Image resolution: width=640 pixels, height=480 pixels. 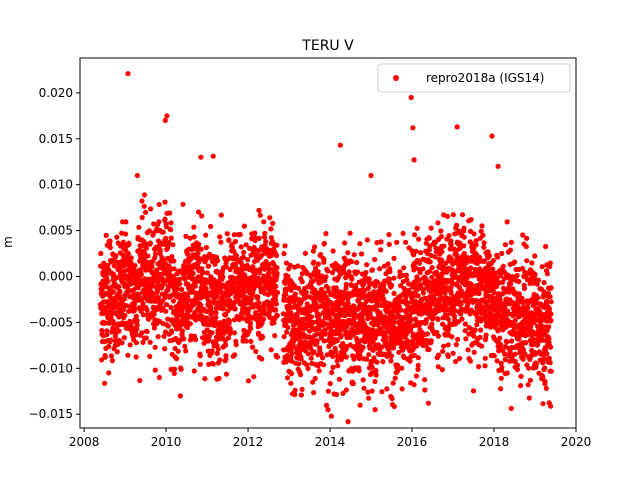 What do you see at coordinates (84, 442) in the screenshot?
I see `x-tick-label: 2008` at bounding box center [84, 442].